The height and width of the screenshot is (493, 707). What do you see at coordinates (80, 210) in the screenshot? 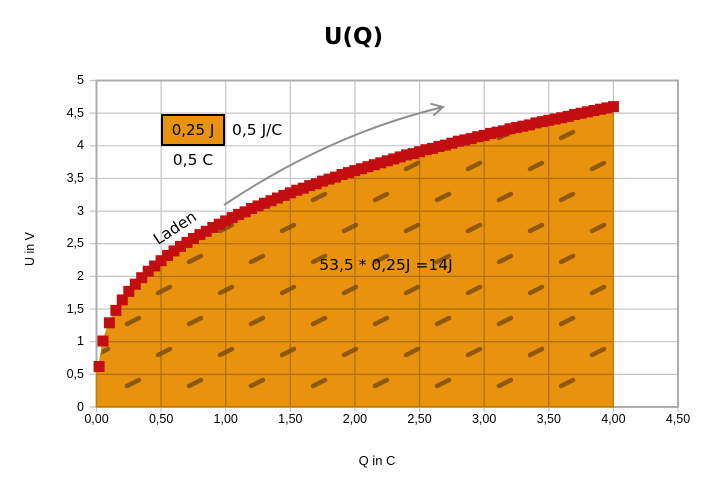
I see `y-tick-label: 3` at bounding box center [80, 210].